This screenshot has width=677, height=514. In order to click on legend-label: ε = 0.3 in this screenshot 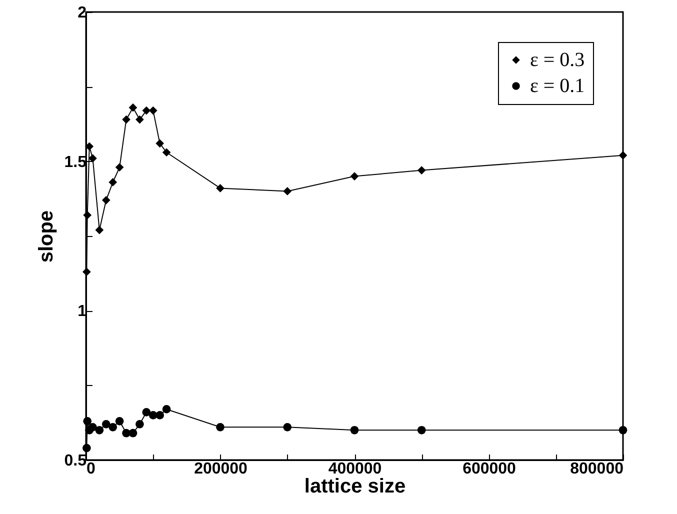, I will do `click(557, 60)`.